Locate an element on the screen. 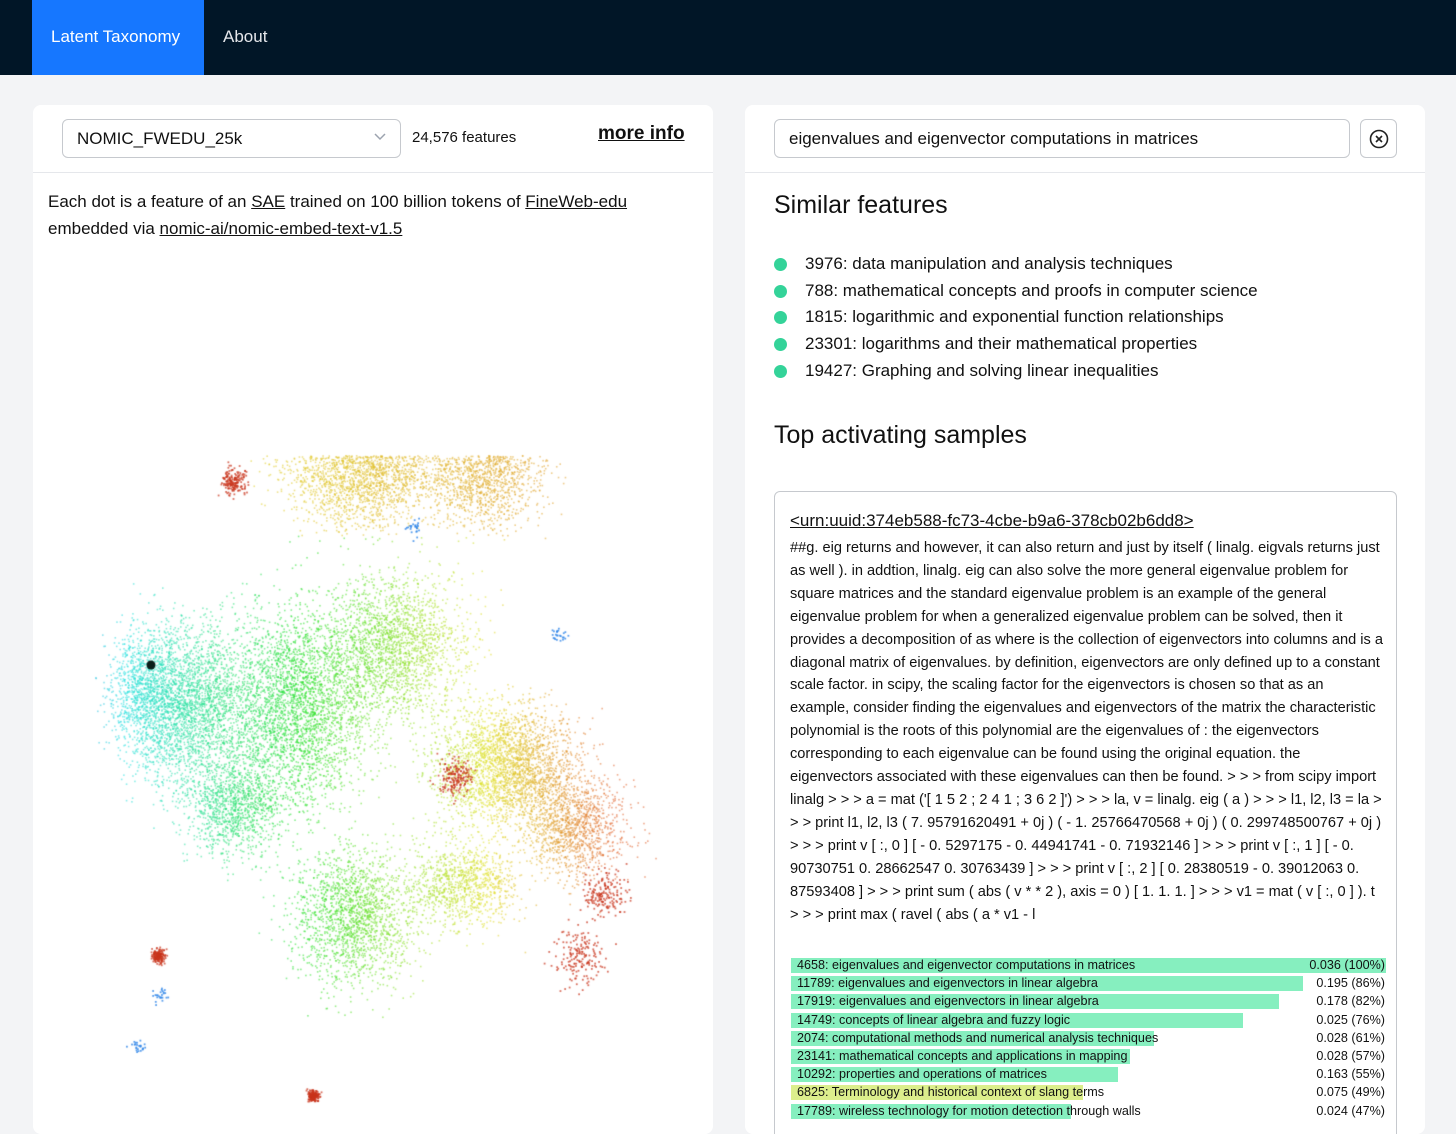 The width and height of the screenshot is (1456, 1134). activation-value: 0.075 (49%) is located at coordinates (1350, 1092).